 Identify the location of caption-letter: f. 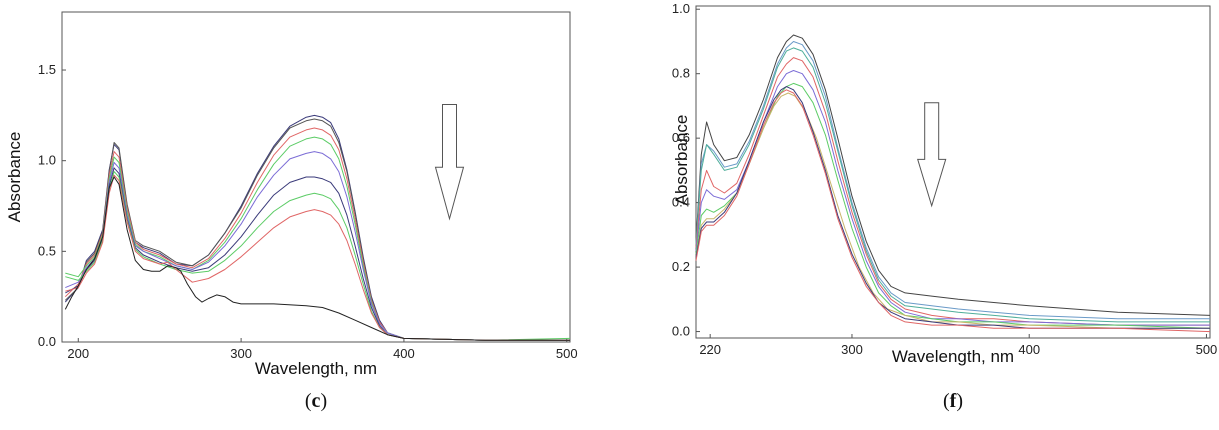
(953, 401).